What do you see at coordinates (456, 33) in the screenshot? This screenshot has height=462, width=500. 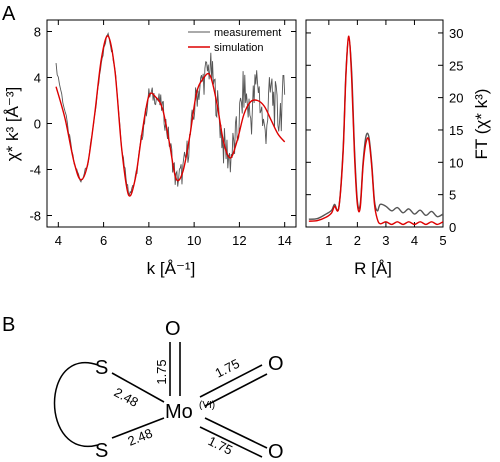 I see `y-tick-label: 30` at bounding box center [456, 33].